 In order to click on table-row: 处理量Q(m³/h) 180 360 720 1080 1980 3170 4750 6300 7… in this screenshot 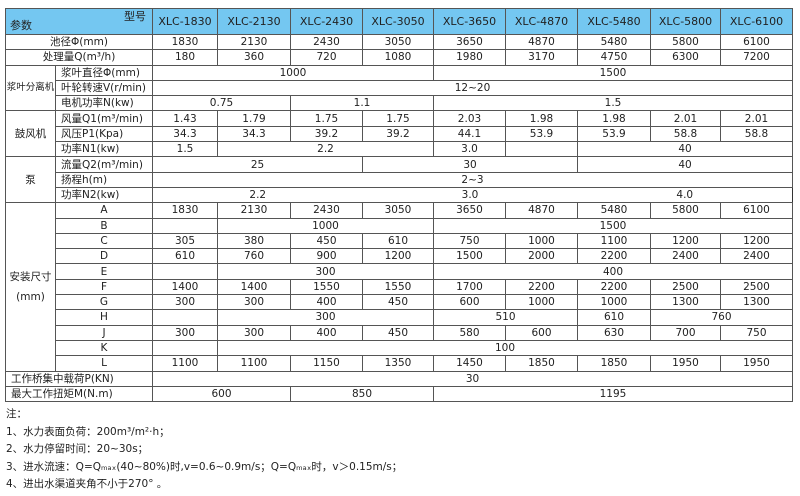, I will do `click(399, 57)`.